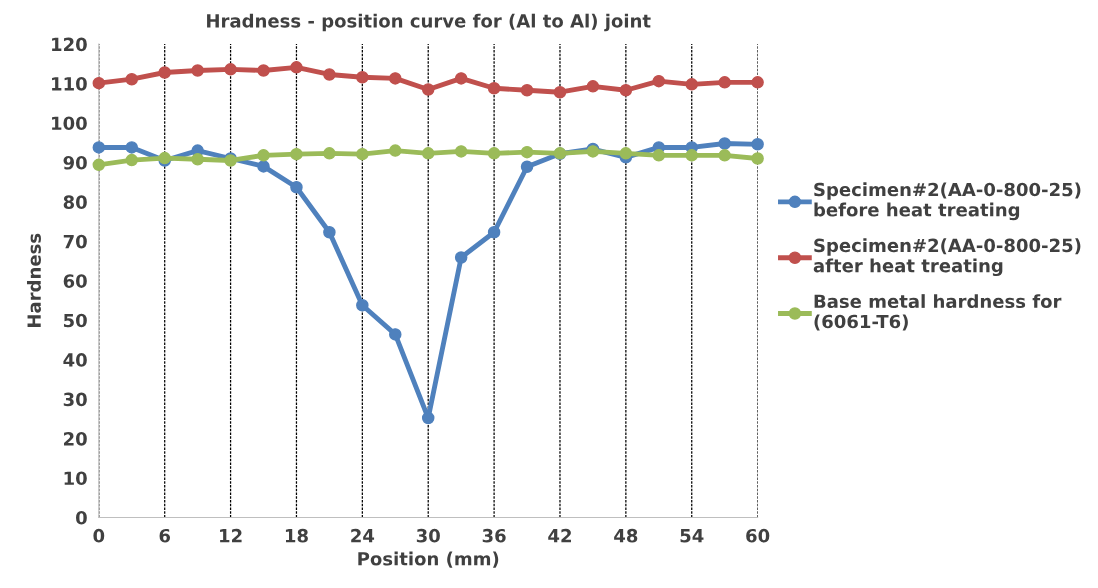 This screenshot has width=1098, height=588. Describe the element at coordinates (75, 320) in the screenshot. I see `y-tick-label: 50` at that location.